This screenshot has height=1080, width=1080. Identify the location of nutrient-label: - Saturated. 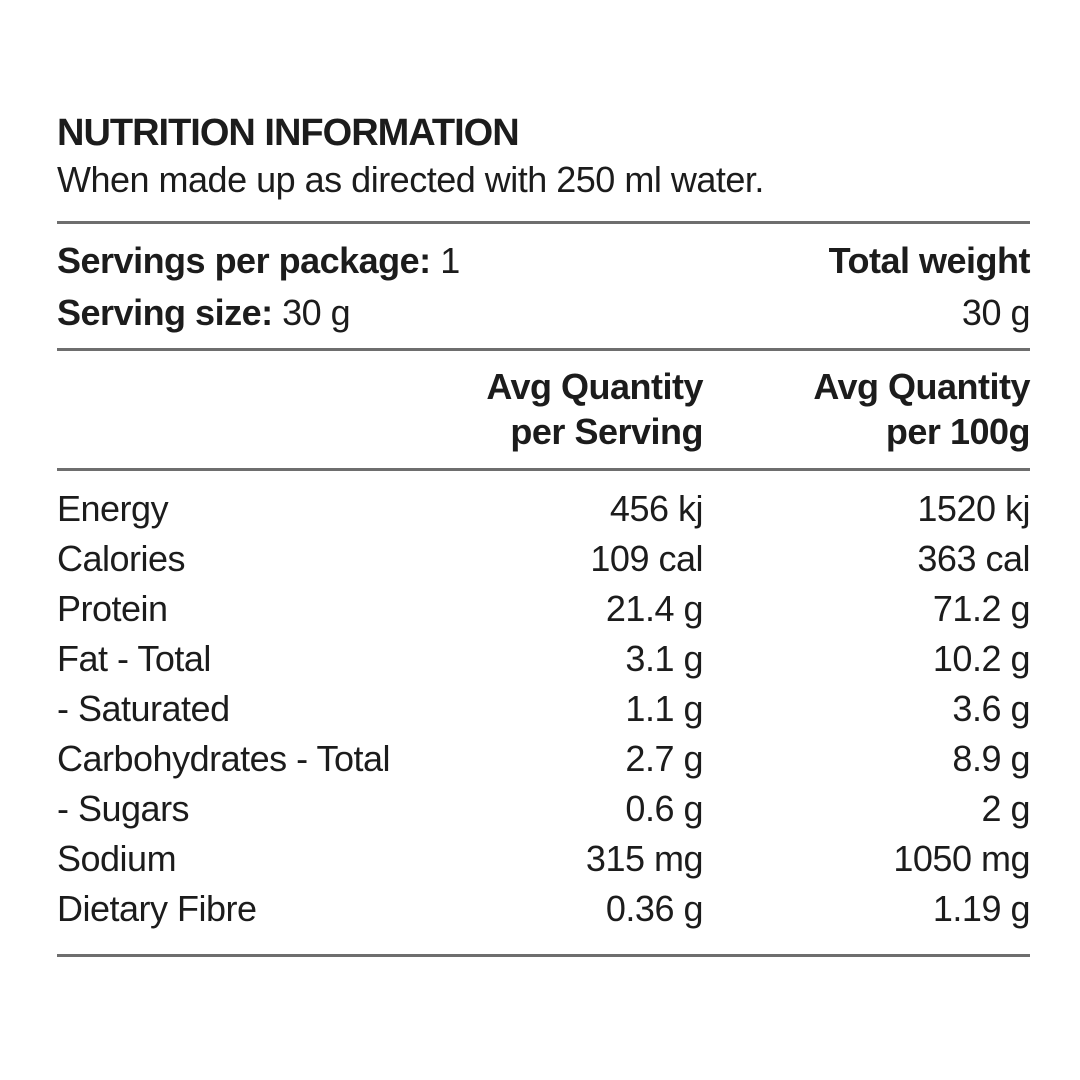
(143, 708).